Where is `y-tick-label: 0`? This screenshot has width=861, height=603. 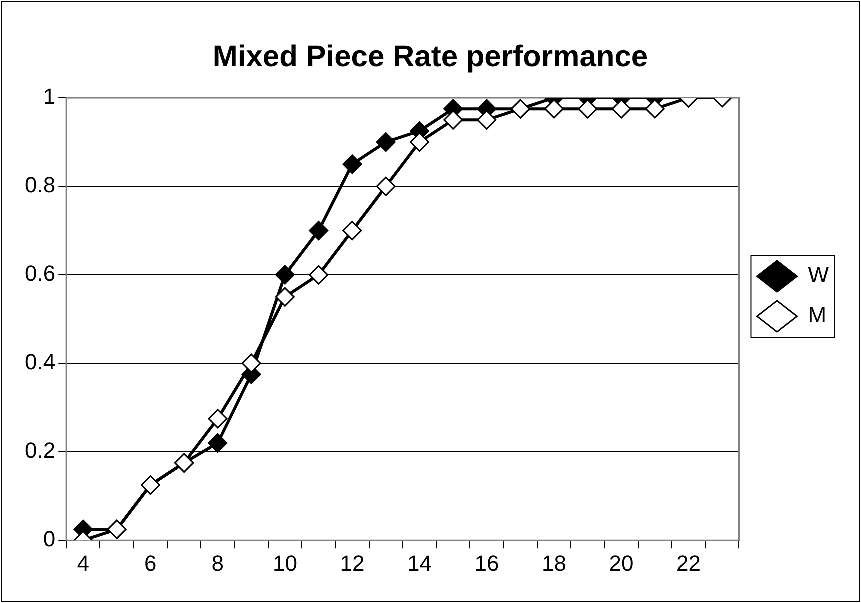
y-tick-label: 0 is located at coordinates (49, 539).